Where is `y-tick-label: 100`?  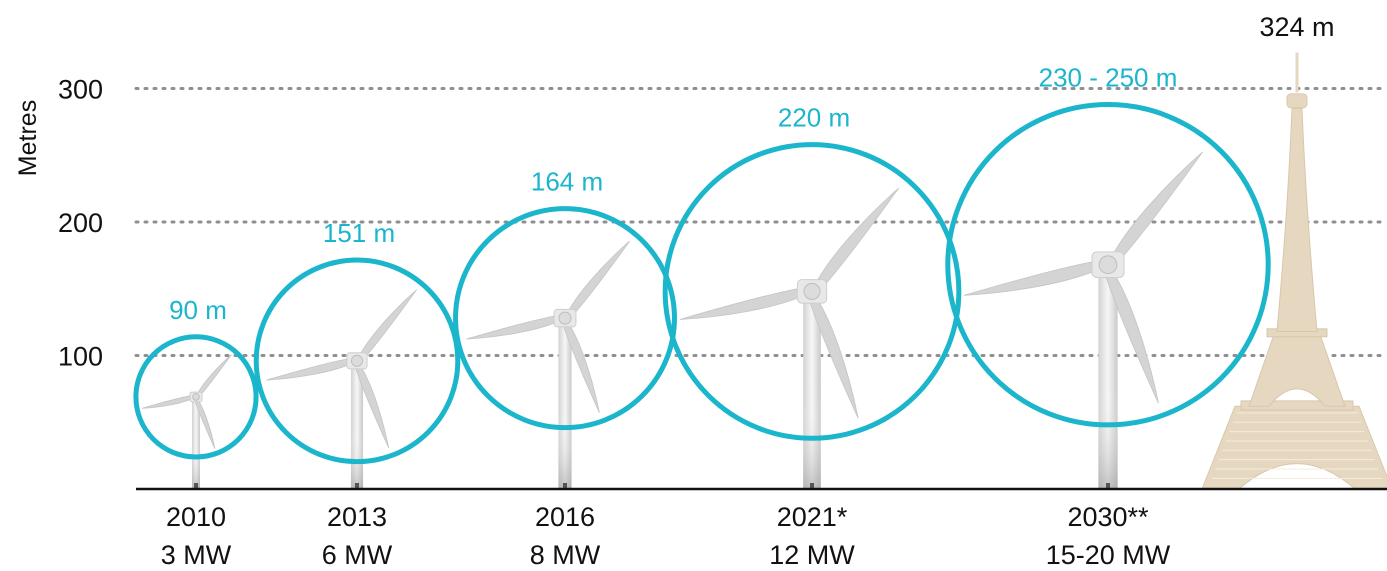 y-tick-label: 100 is located at coordinates (80, 357).